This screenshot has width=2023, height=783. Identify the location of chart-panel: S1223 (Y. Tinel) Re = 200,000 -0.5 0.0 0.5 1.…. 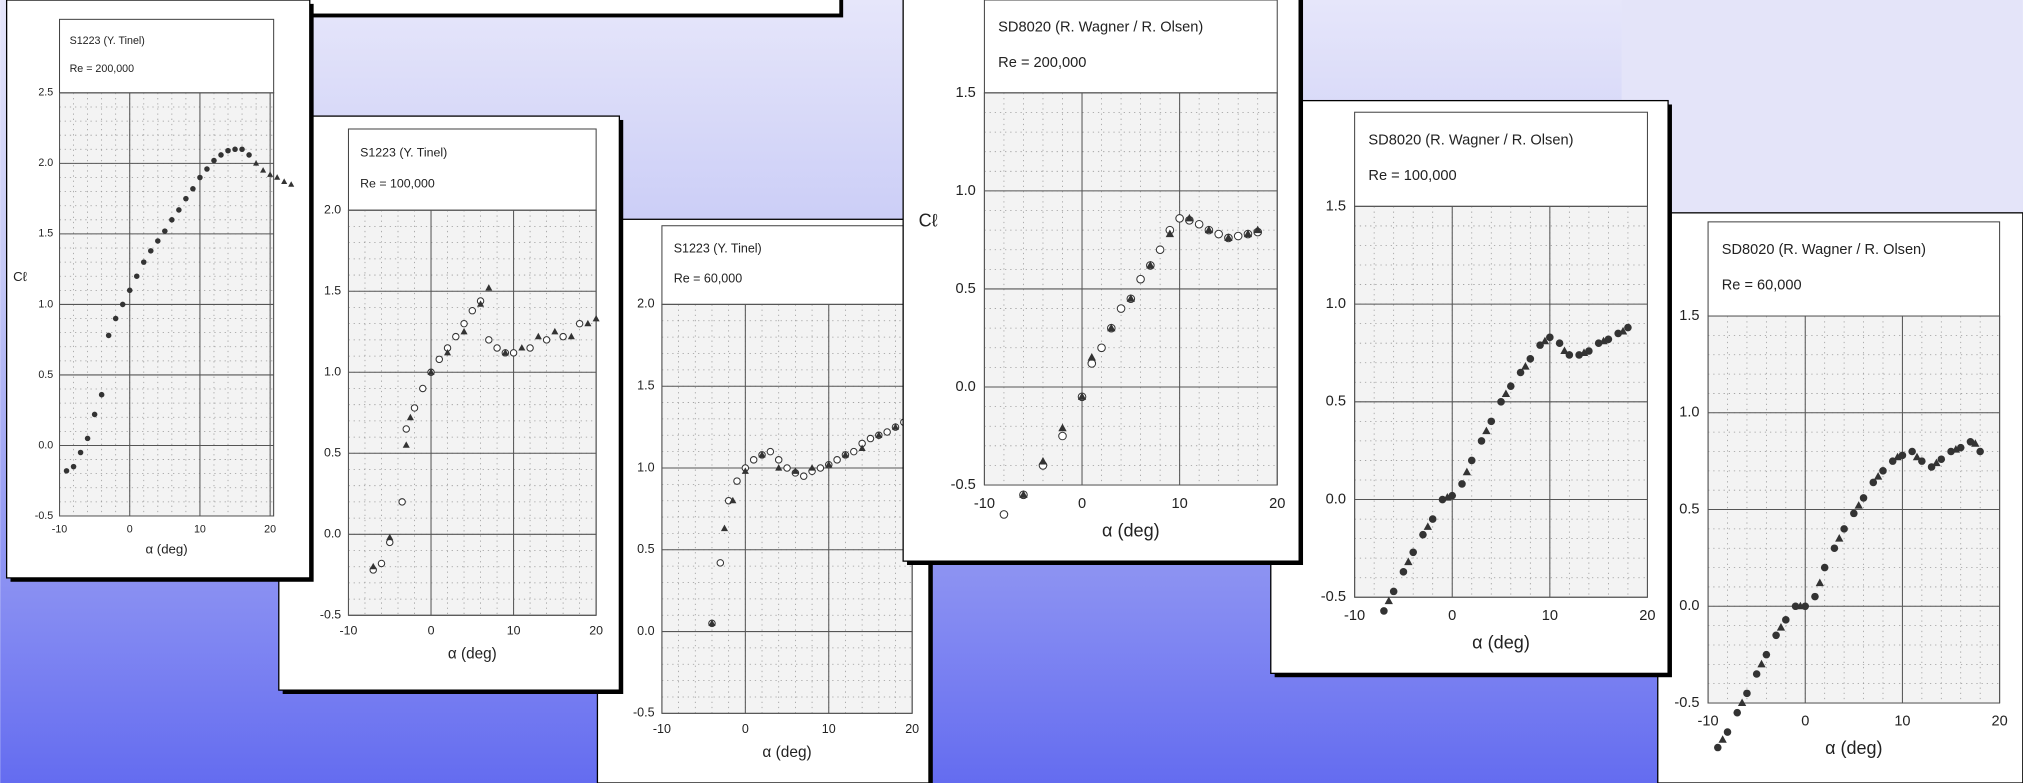
(159, 291).